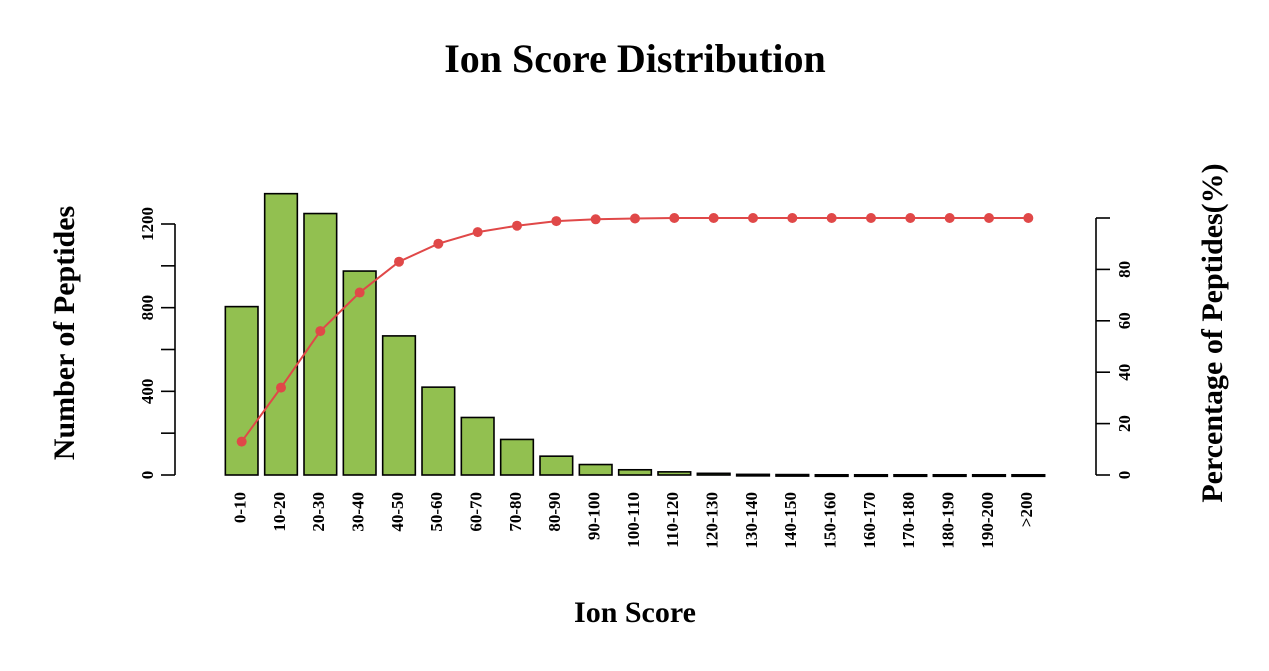 The width and height of the screenshot is (1269, 671). I want to click on x-category-label: 0-10, so click(240, 507).